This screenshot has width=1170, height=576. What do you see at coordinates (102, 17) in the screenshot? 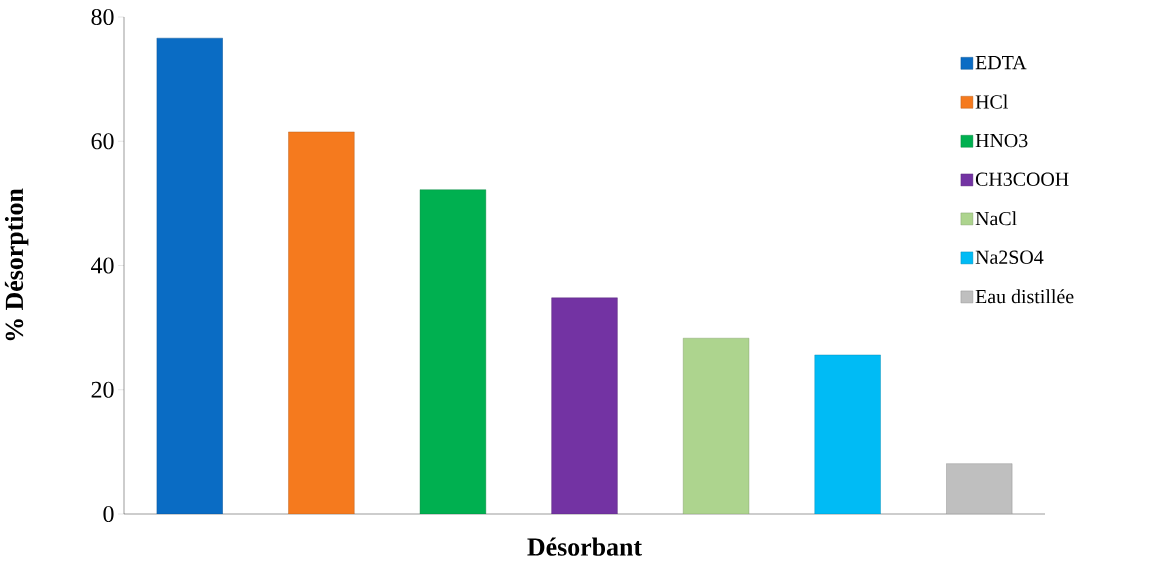
I see `y-tick-label: 80` at bounding box center [102, 17].